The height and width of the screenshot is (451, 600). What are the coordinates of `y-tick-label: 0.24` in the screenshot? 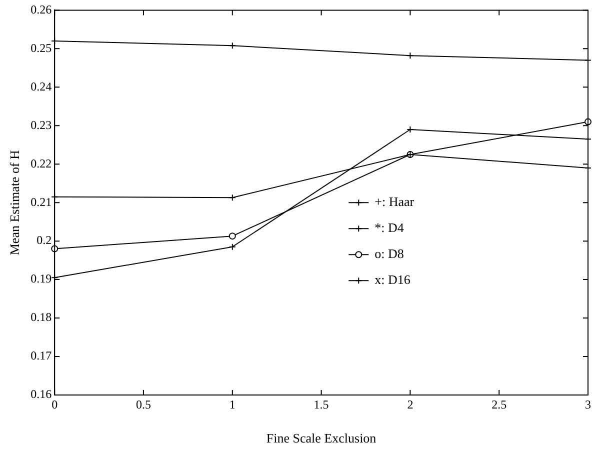 It's located at (41, 86).